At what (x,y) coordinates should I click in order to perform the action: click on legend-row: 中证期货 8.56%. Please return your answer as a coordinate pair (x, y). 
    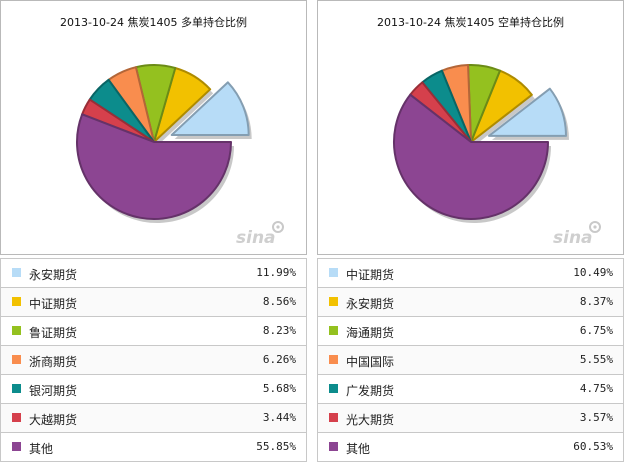
    Looking at the image, I should click on (153, 302).